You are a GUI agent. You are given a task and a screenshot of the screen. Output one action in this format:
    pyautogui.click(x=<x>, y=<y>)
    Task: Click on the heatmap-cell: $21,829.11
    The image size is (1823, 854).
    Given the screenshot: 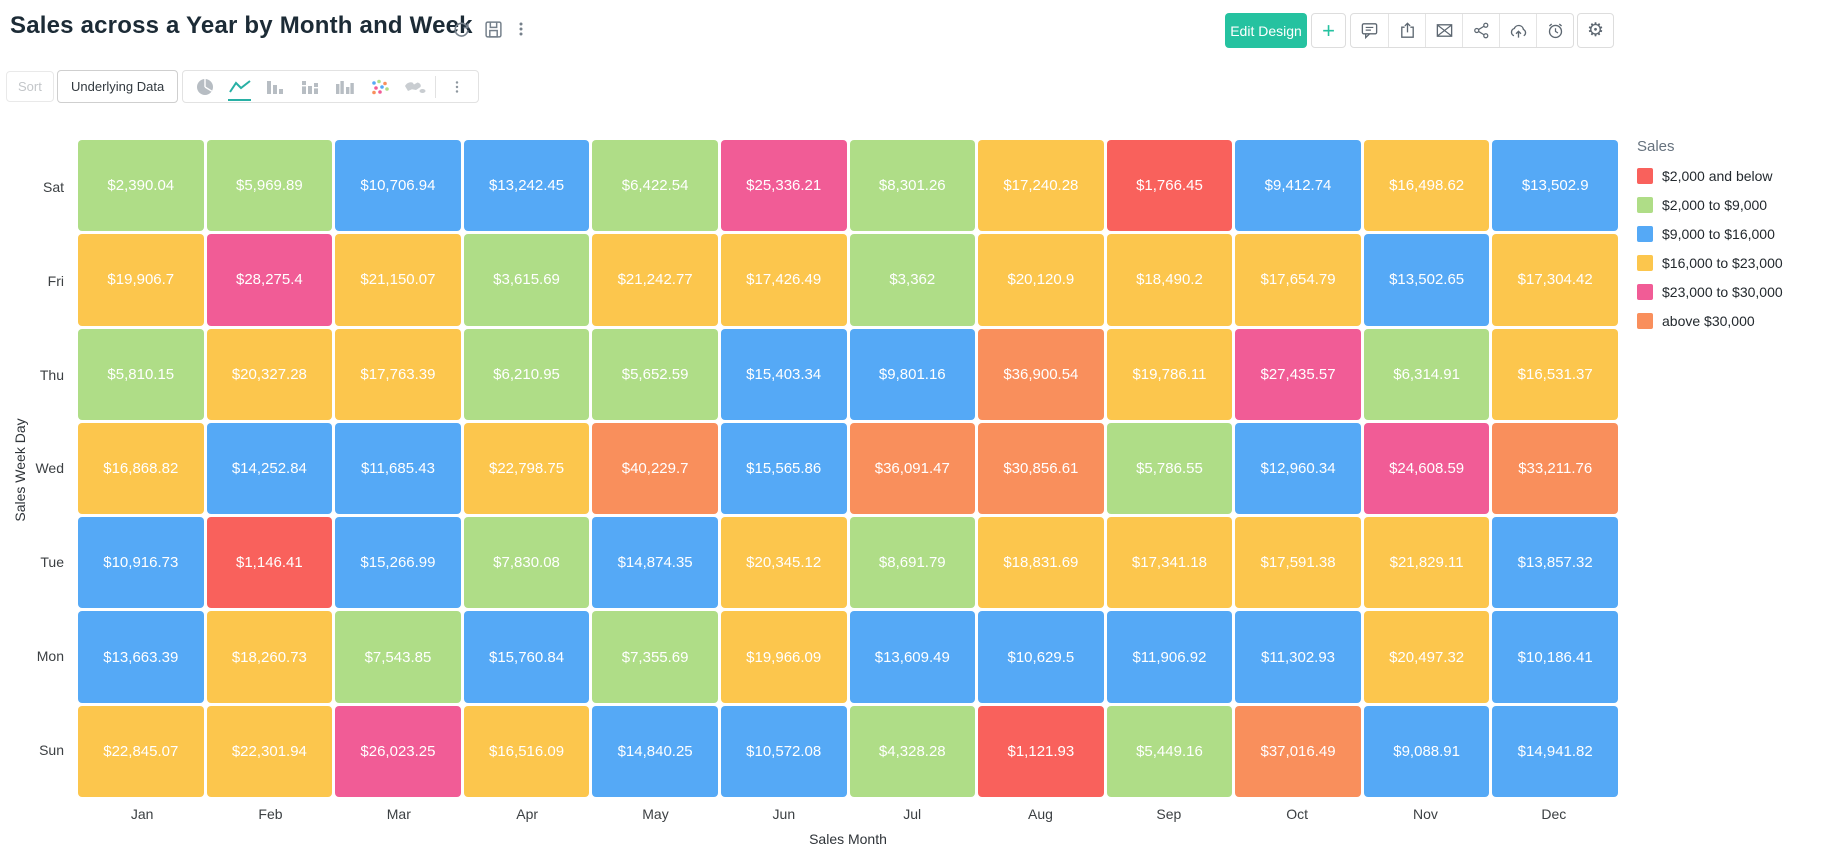 What is the action you would take?
    pyautogui.click(x=1426, y=563)
    